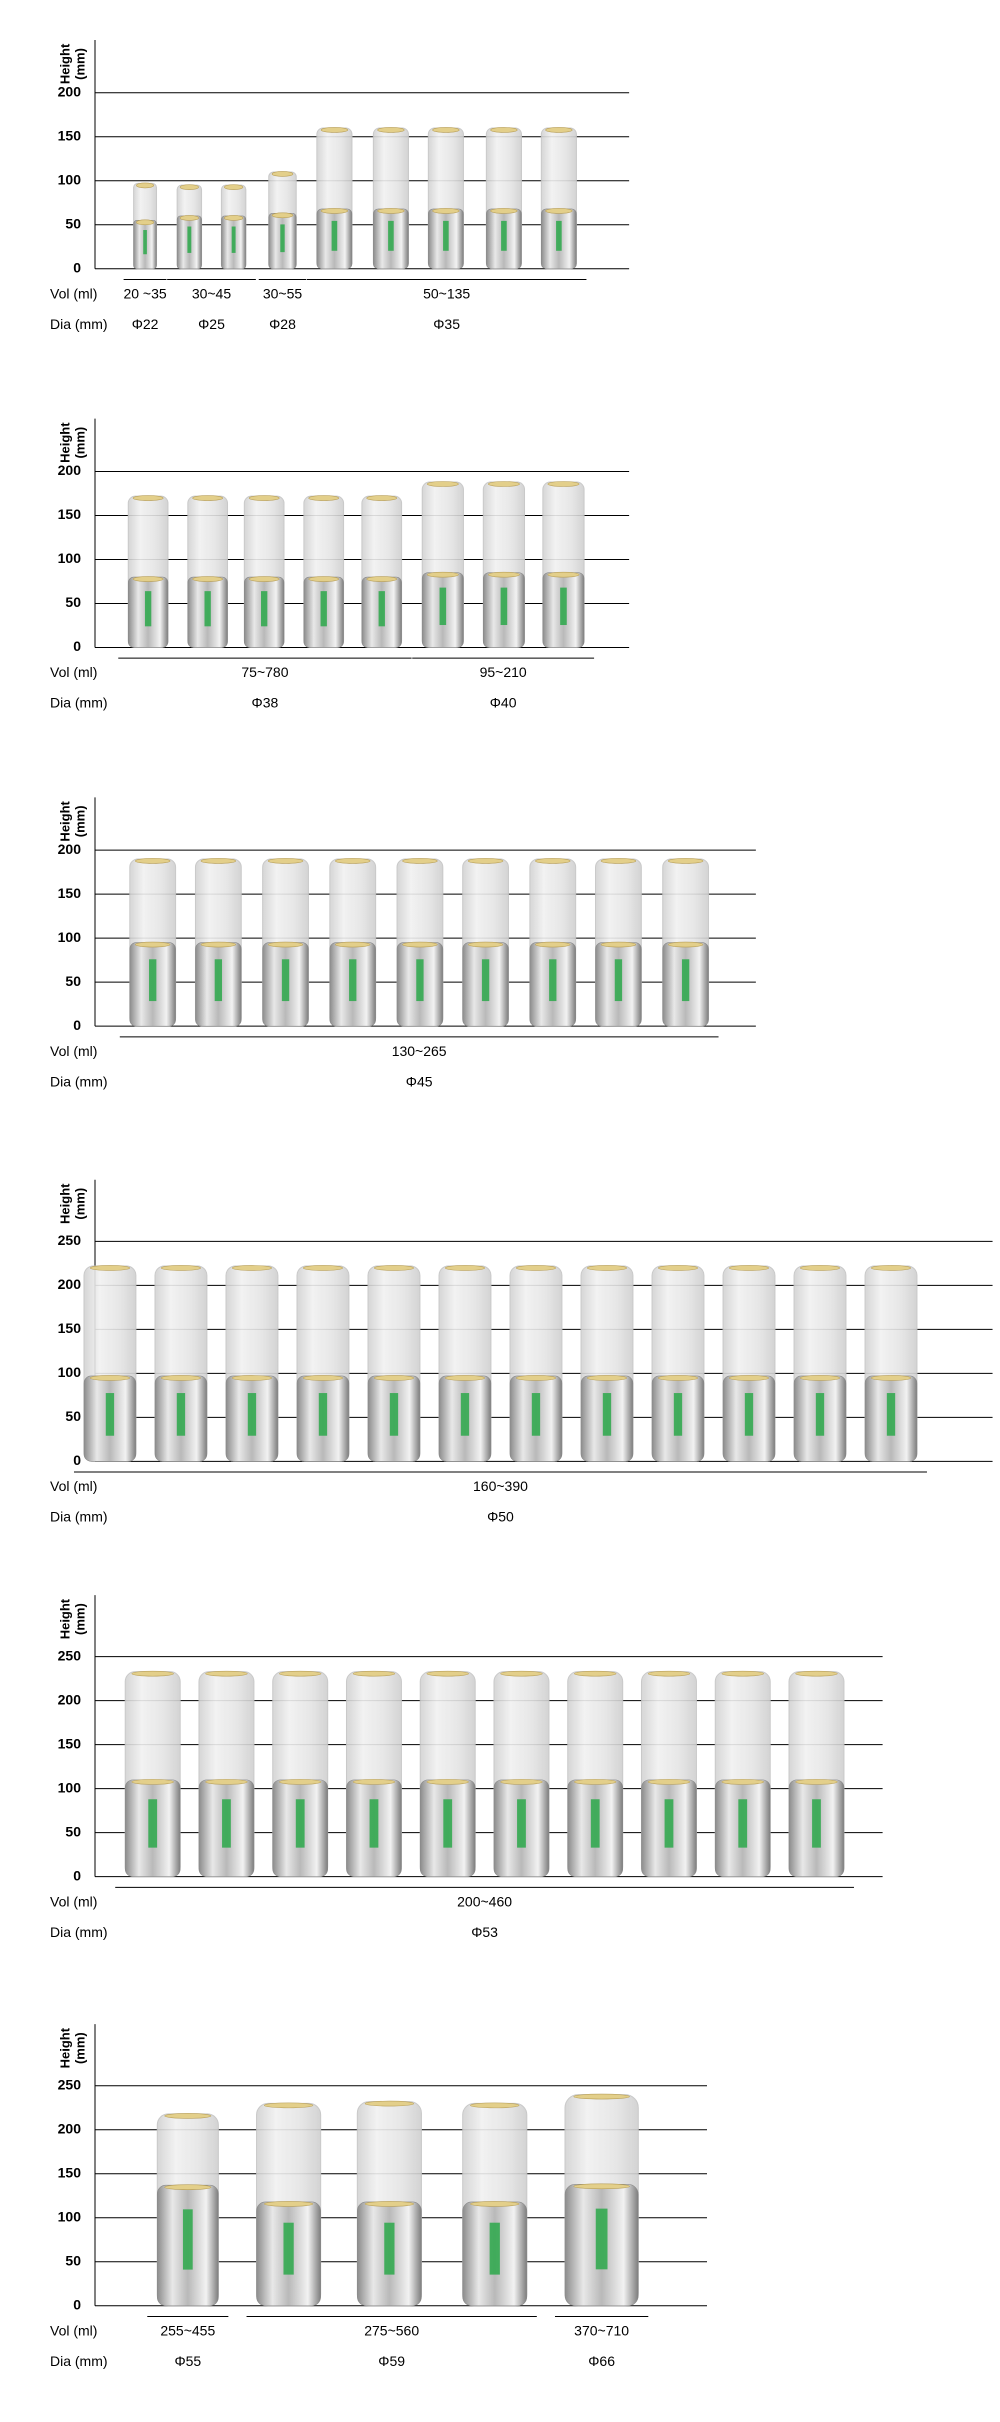  I want to click on group-vol: 160~390, so click(500, 1486).